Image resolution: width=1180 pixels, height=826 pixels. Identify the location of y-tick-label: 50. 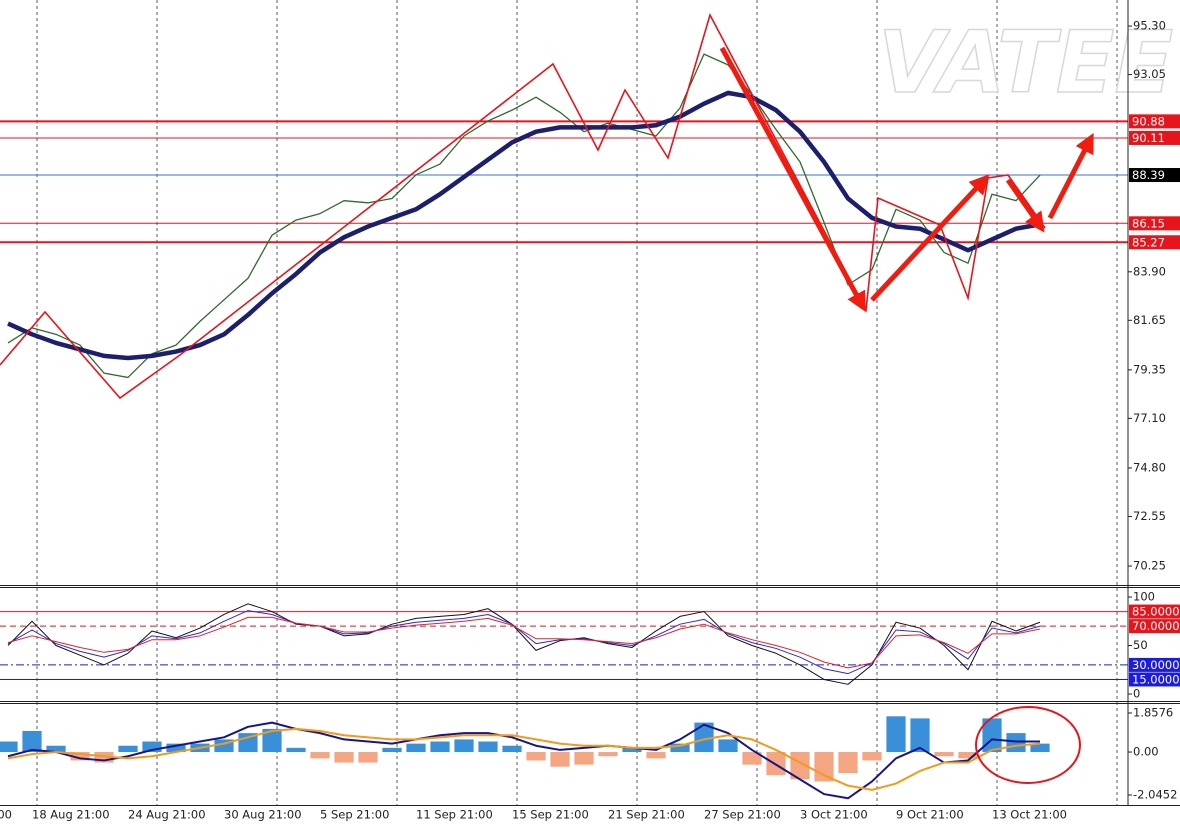
(1140, 645).